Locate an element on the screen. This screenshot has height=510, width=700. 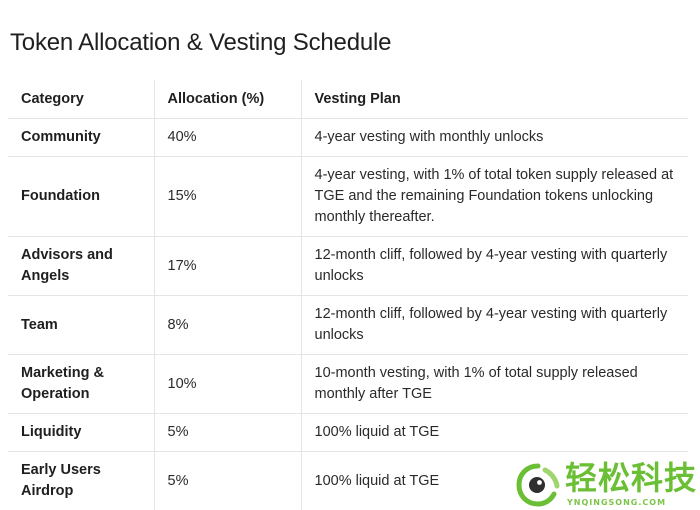
category-cell: Marketing & Operation is located at coordinates (81, 384).